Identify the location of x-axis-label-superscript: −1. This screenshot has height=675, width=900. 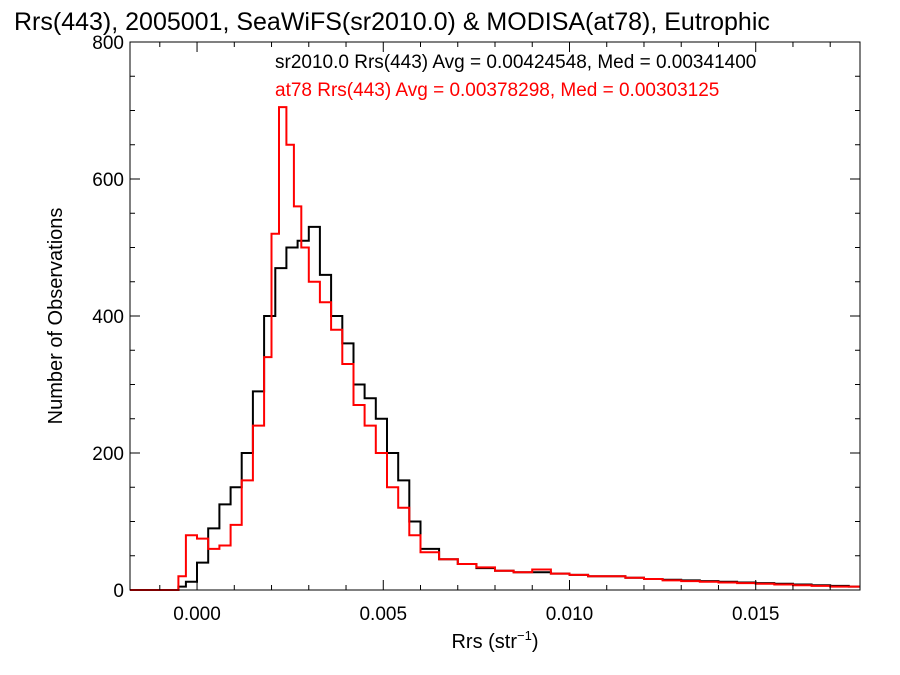
(524, 635).